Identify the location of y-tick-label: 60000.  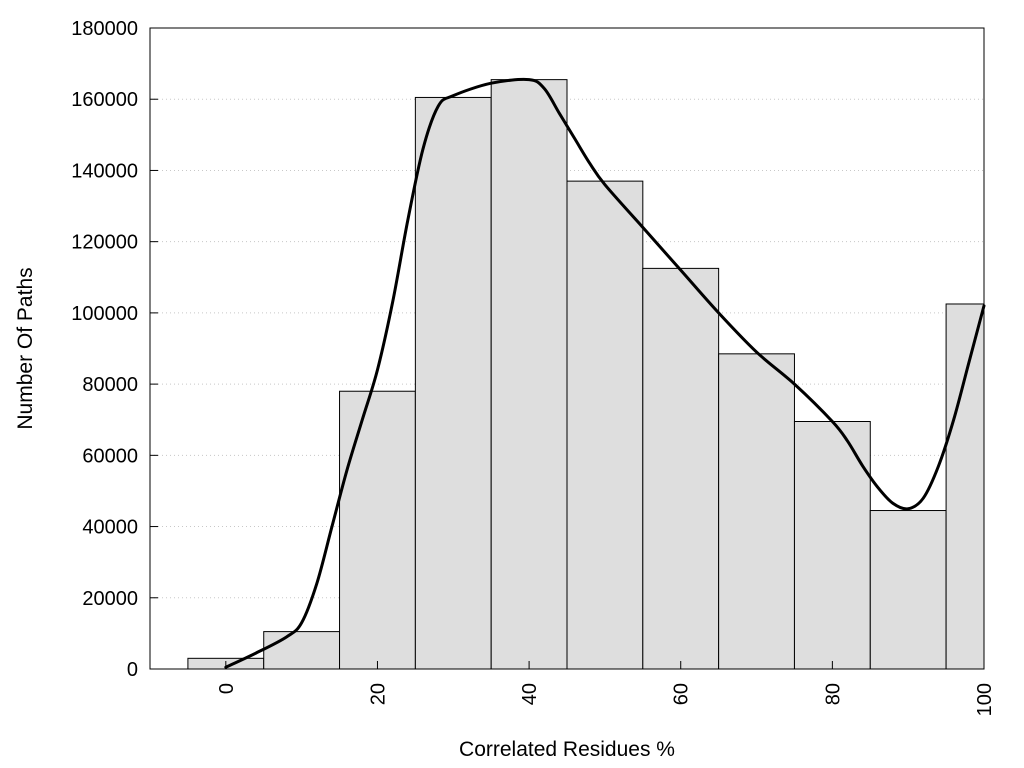
(110, 456).